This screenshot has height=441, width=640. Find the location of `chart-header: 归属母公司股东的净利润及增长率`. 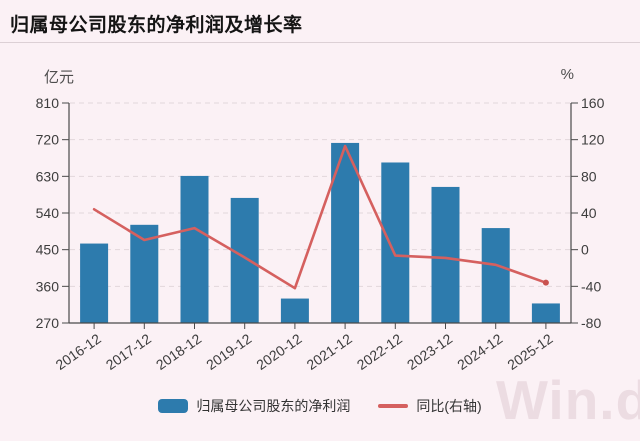

chart-header: 归属母公司股东的净利润及增长率 is located at coordinates (320, 21).